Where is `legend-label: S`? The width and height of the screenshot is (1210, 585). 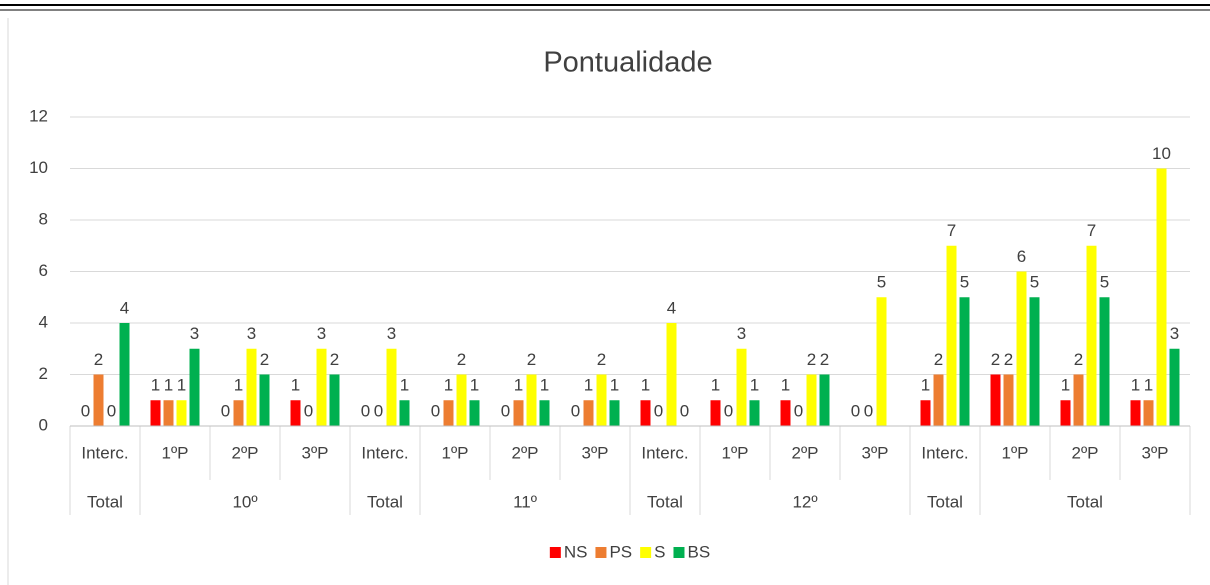
legend-label: S is located at coordinates (659, 551).